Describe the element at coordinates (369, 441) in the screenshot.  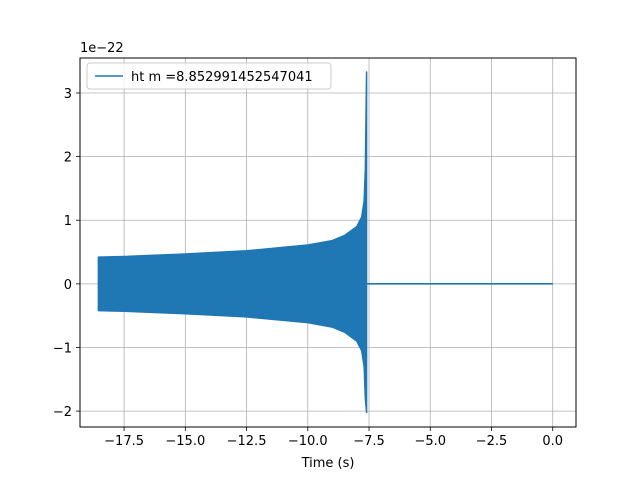
I see `x-tick-label: −7.5` at that location.